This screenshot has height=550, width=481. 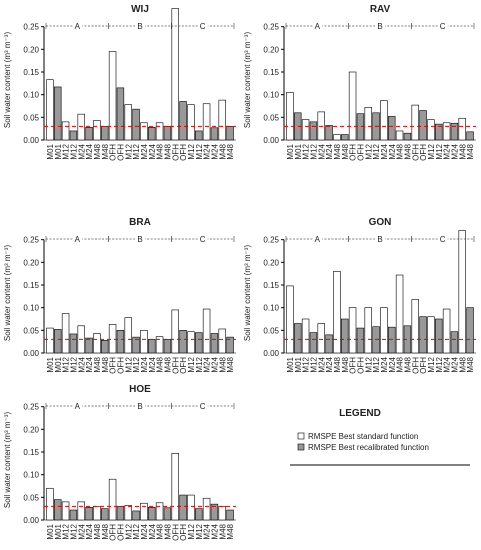 I want to click on chart-title: WIJ, so click(x=140, y=9).